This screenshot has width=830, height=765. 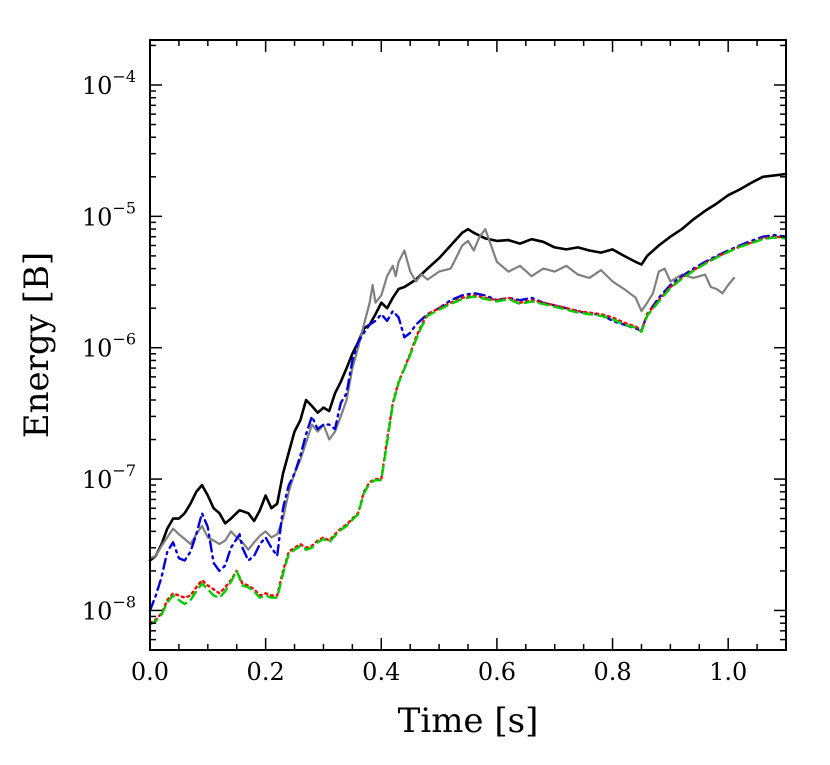 What do you see at coordinates (124, 470) in the screenshot?
I see `y-tick-label-exponent: −7` at bounding box center [124, 470].